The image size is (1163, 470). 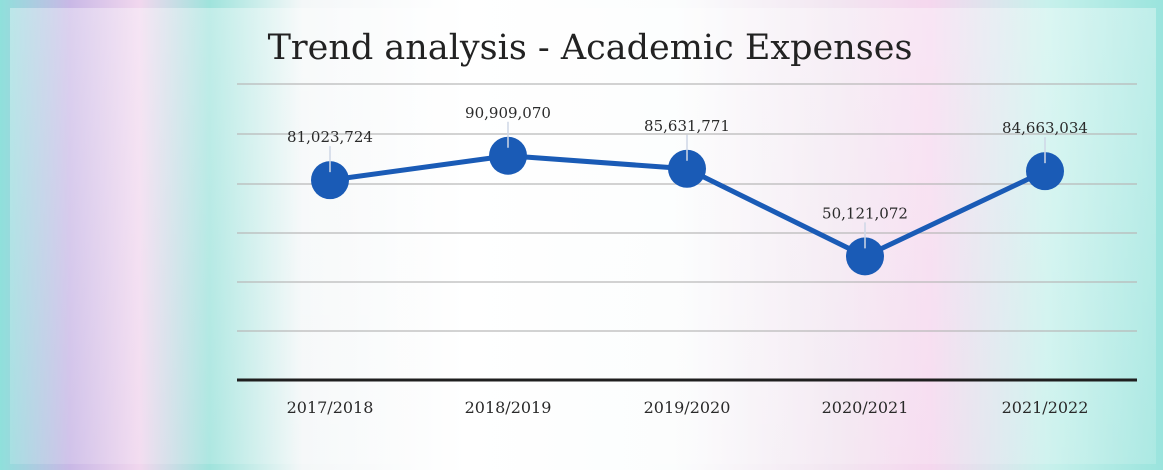 What do you see at coordinates (865, 407) in the screenshot?
I see `x-tick-label: 2020/2021` at bounding box center [865, 407].